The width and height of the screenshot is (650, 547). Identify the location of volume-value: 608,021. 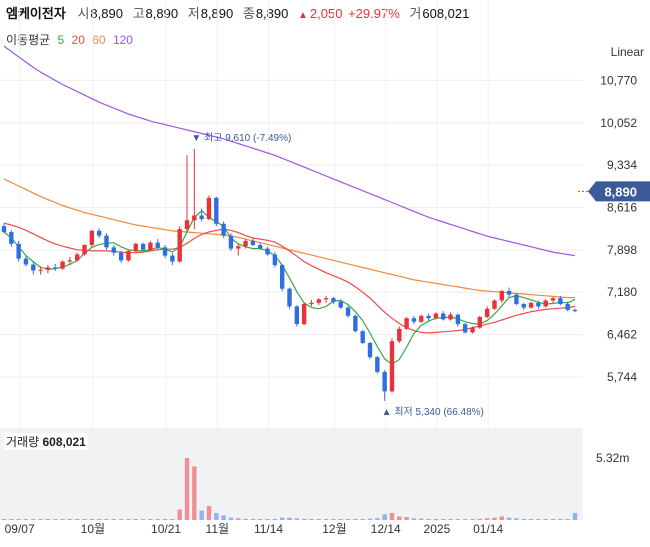
(446, 13).